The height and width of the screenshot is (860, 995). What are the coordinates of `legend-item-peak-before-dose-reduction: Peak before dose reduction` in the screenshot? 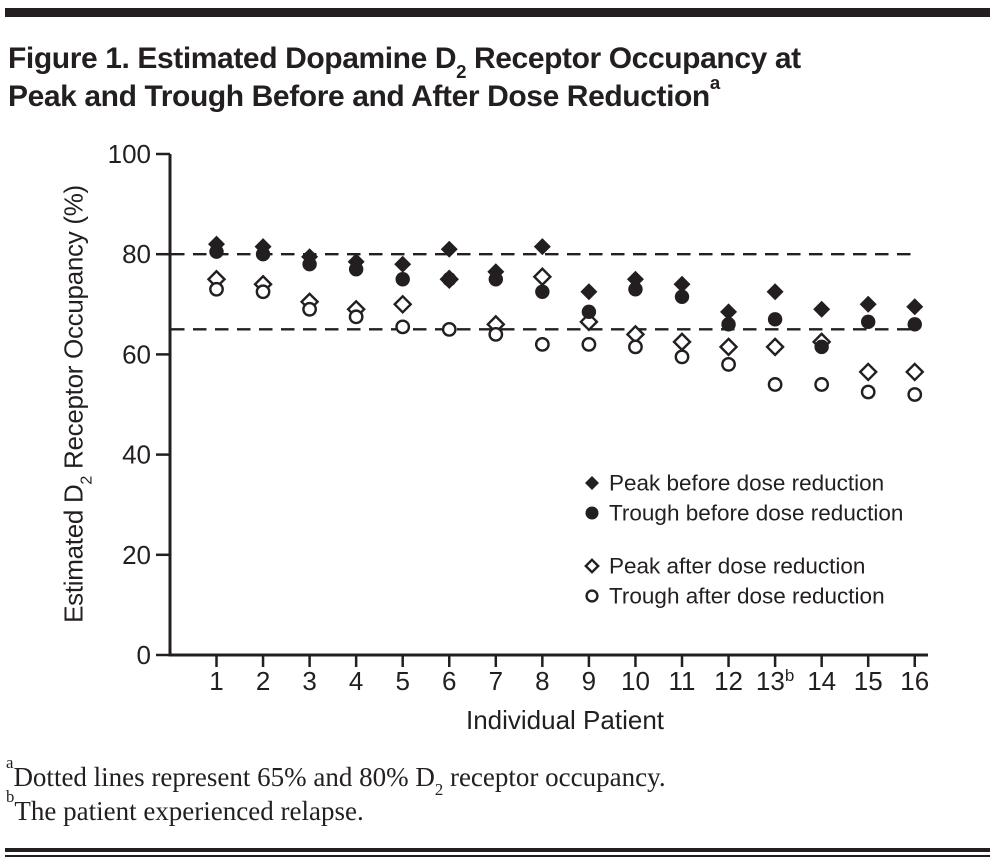 It's located at (746, 483).